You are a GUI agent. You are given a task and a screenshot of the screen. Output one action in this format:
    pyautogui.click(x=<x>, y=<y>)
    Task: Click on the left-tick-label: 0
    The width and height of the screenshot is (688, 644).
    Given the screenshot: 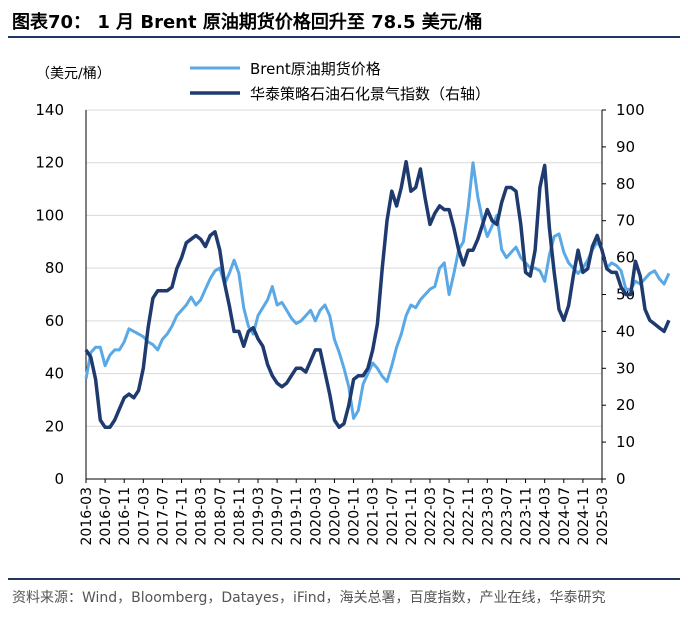 What is the action you would take?
    pyautogui.click(x=59, y=479)
    